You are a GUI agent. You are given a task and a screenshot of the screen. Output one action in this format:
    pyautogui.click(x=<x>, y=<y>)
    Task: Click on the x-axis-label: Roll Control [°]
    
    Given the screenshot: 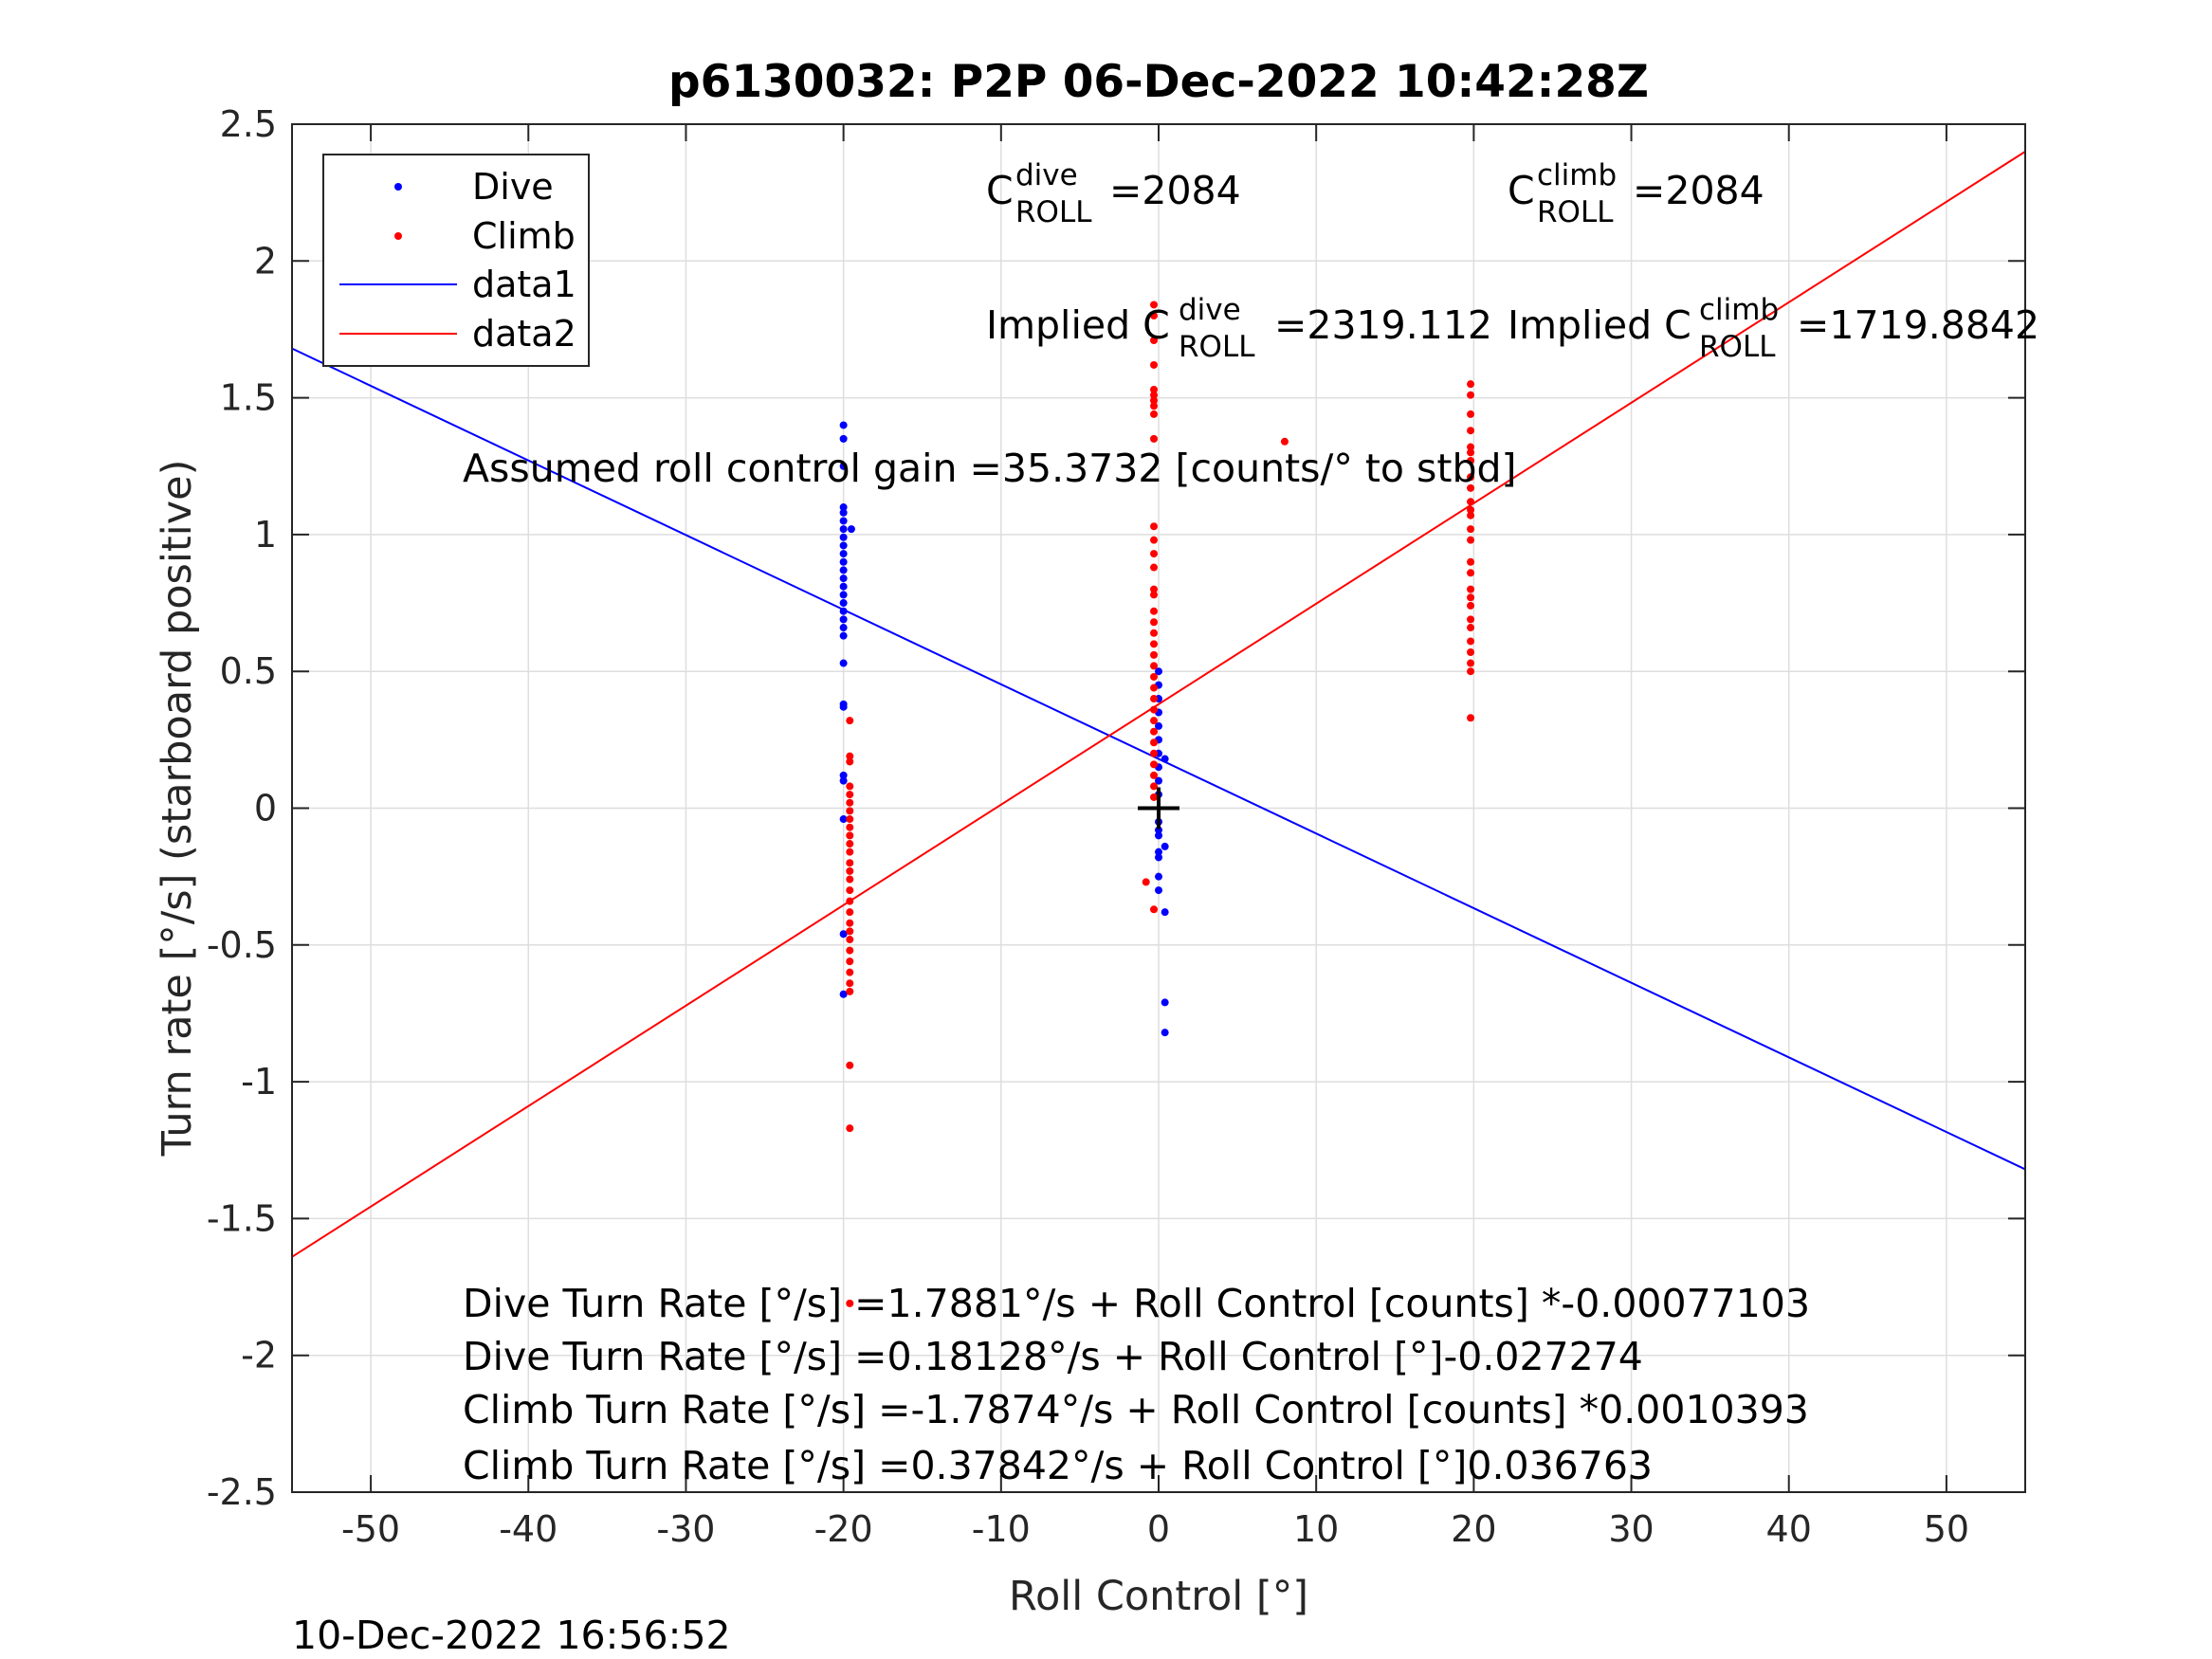 What is the action you would take?
    pyautogui.click(x=1158, y=1596)
    